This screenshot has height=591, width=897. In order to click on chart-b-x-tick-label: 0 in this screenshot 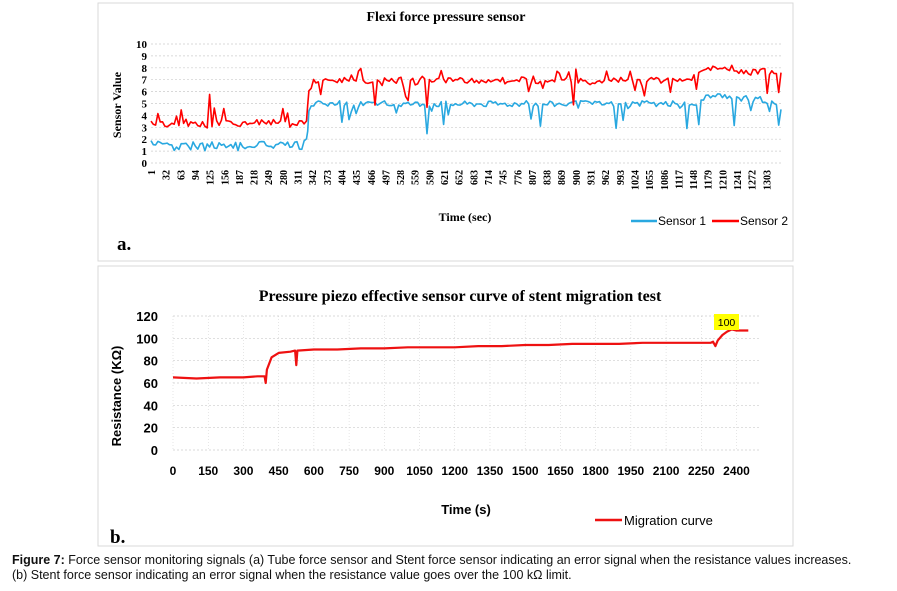, I will do `click(173, 471)`.